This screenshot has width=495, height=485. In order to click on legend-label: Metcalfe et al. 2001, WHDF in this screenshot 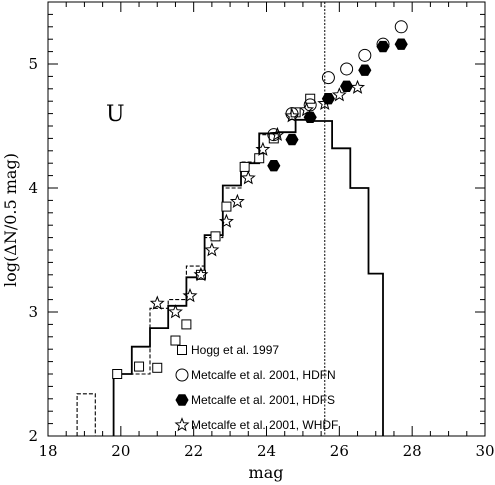, I will do `click(264, 425)`.